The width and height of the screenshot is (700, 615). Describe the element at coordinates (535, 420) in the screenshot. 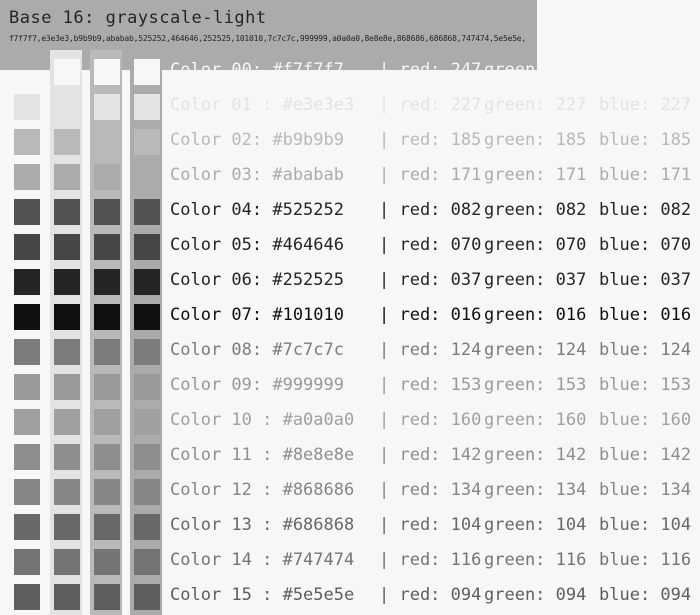

I see `green-value: green: 160` at that location.